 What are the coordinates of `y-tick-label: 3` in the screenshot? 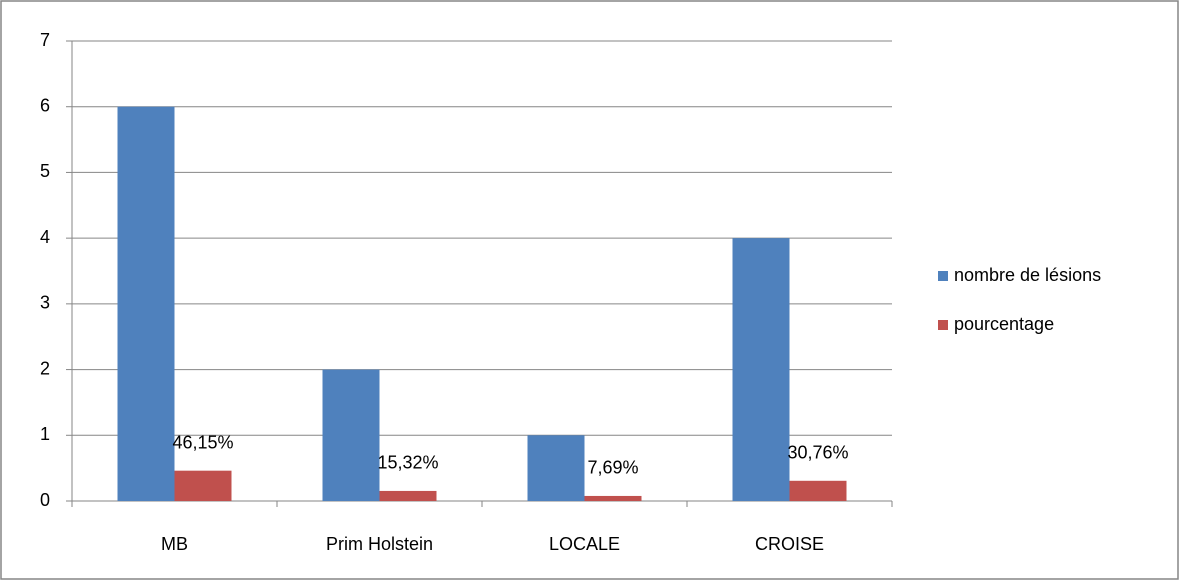 It's located at (45, 303).